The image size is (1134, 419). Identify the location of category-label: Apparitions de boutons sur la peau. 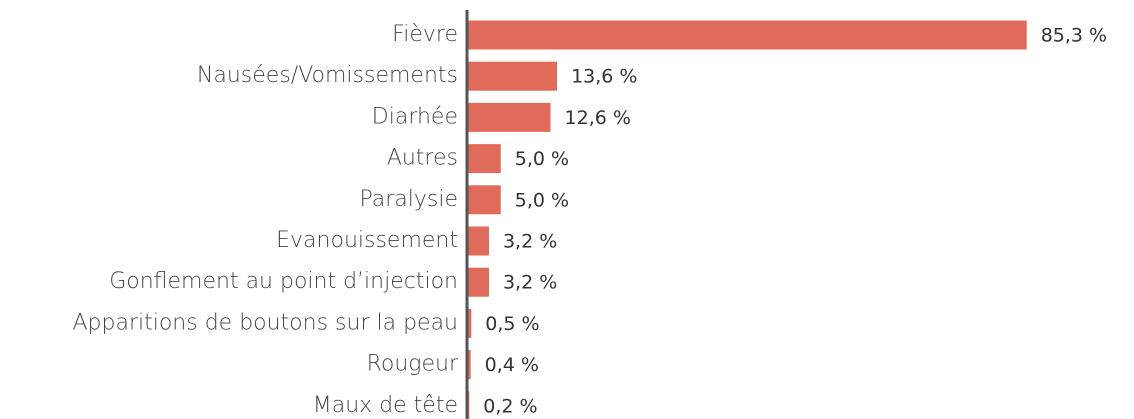
(265, 322).